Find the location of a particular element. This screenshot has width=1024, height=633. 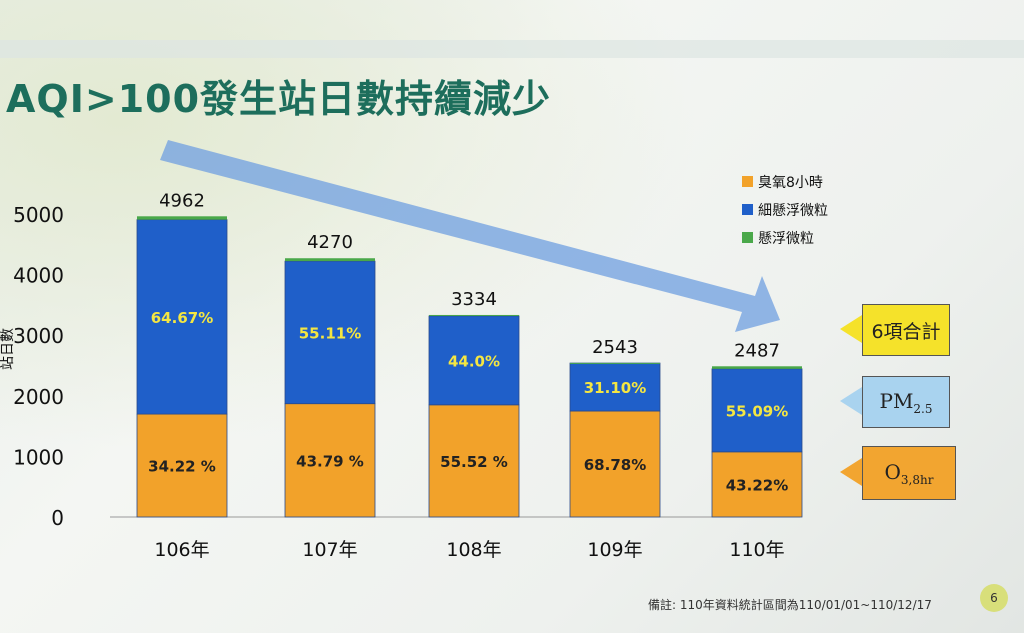

ozone-percent-label: 43.22% is located at coordinates (757, 485).